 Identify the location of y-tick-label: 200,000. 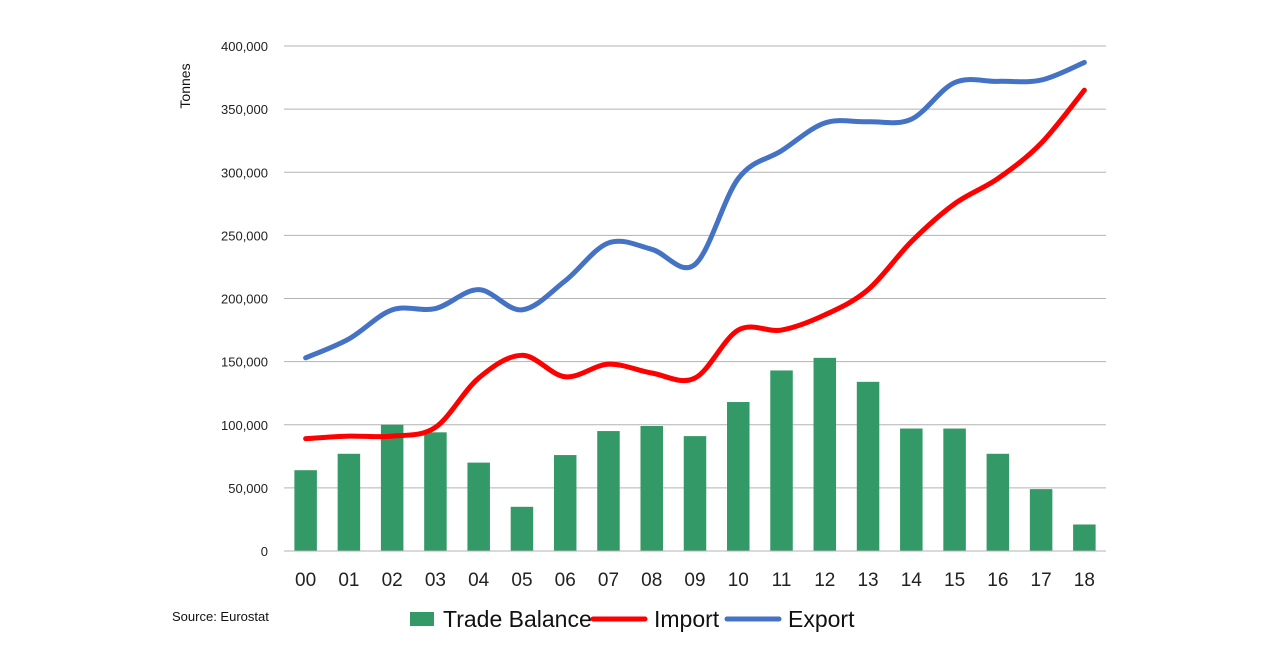
(244, 299).